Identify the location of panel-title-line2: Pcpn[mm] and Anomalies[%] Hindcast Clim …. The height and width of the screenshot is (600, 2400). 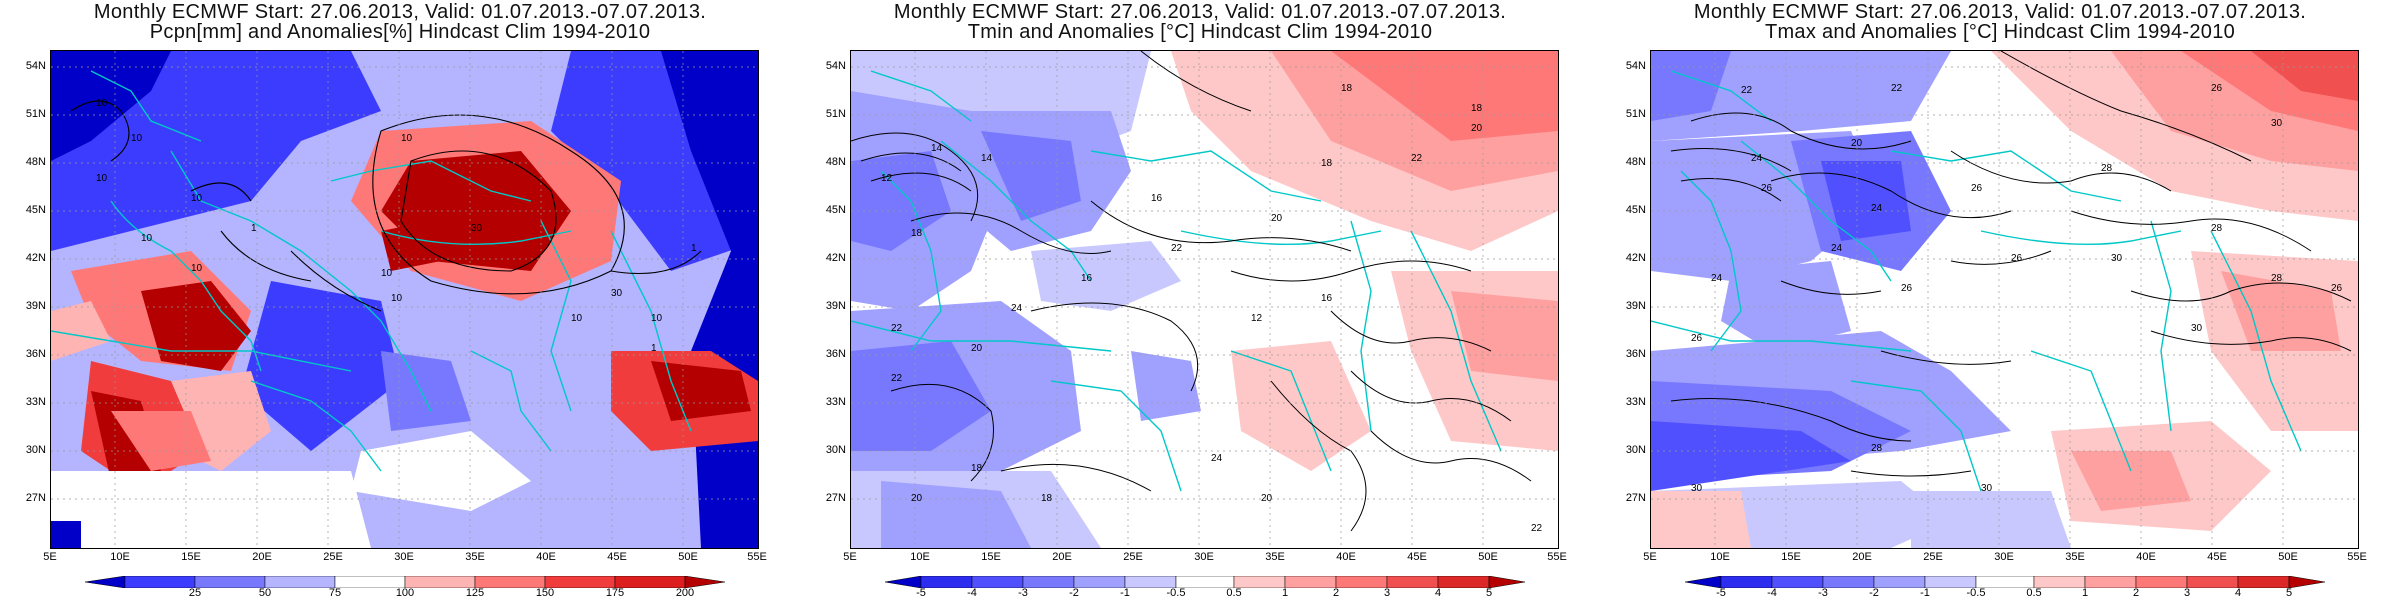
(400, 32).